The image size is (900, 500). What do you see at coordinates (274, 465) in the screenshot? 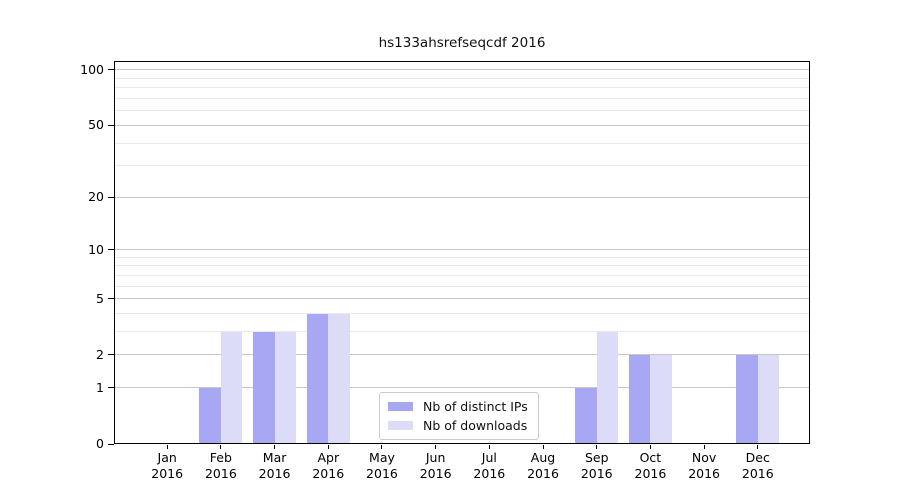
I see `x-tick-label: Mar 2016` at bounding box center [274, 465].